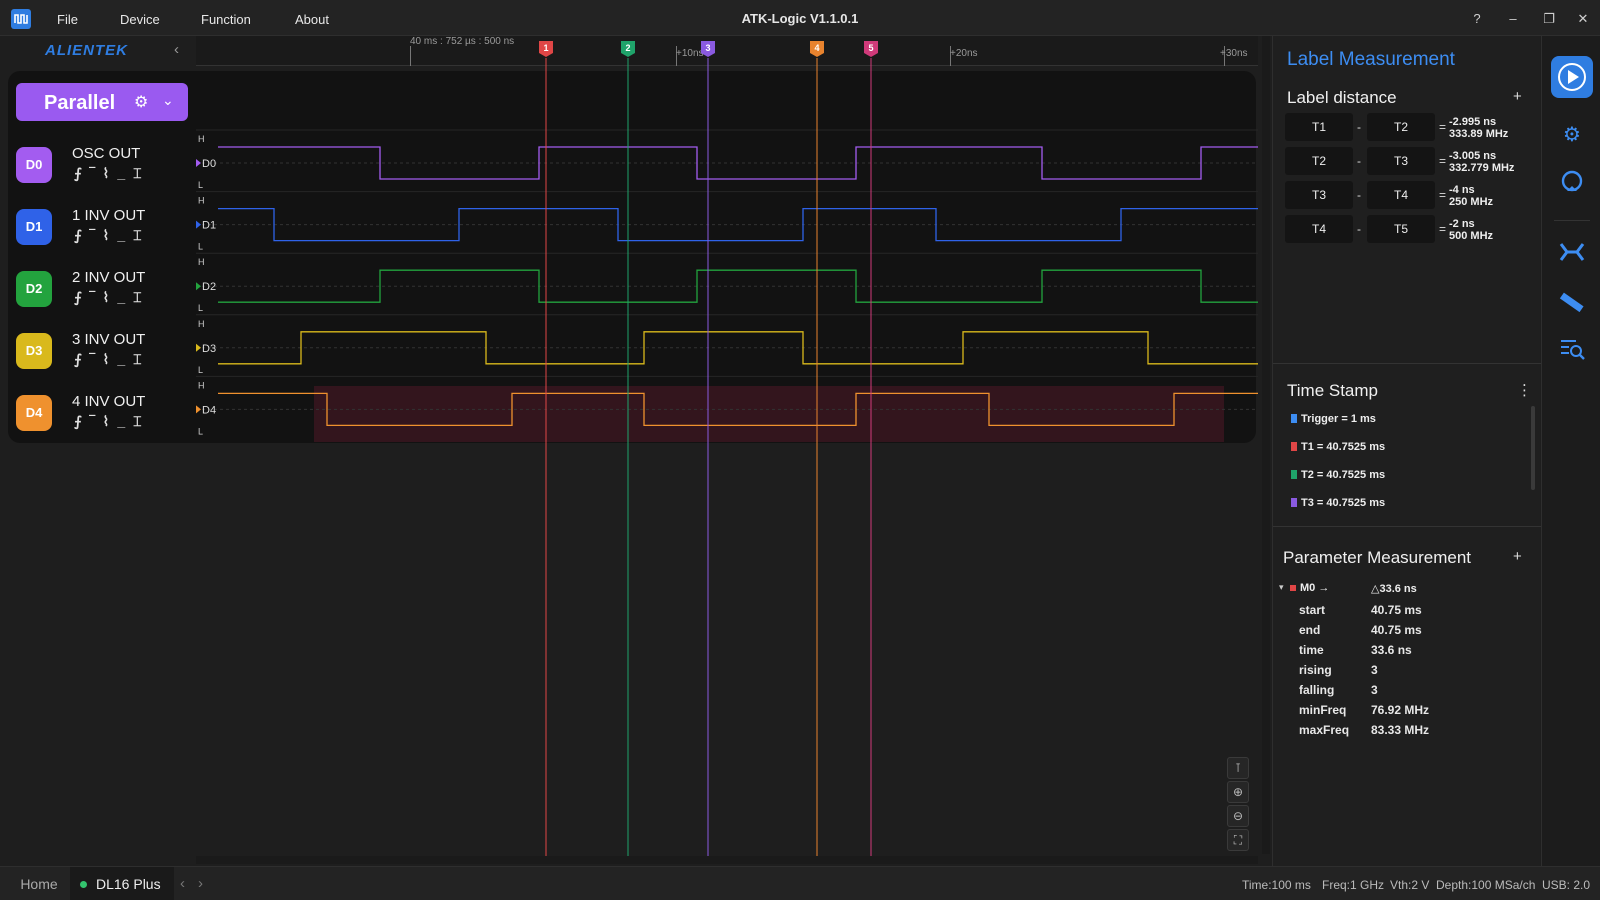 The width and height of the screenshot is (1600, 900). What do you see at coordinates (1517, 96) in the screenshot?
I see `add-label-distance-button: +` at bounding box center [1517, 96].